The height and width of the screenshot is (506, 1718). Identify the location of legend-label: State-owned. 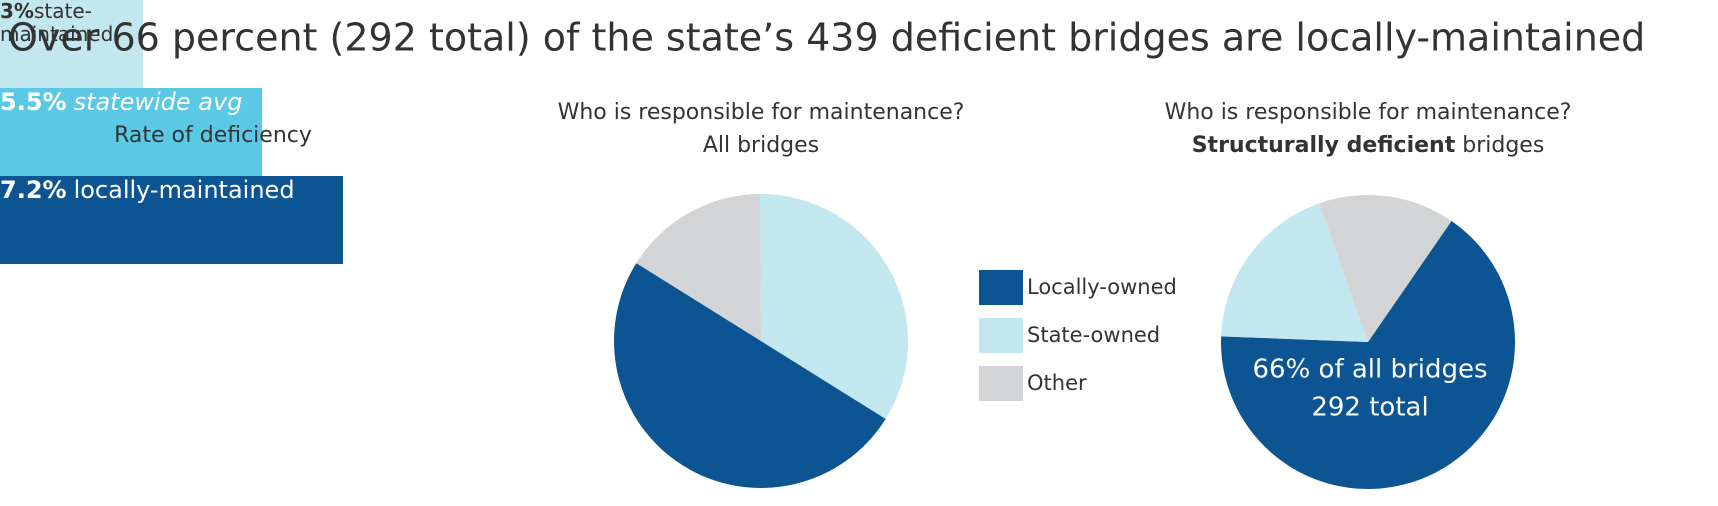
(1093, 335).